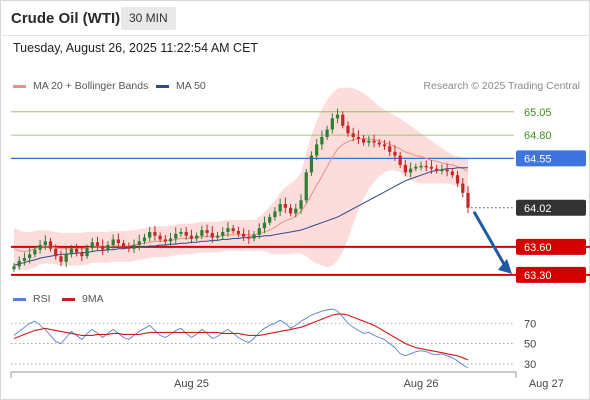 The image size is (590, 400). Describe the element at coordinates (191, 86) in the screenshot. I see `legend-label: MA 50` at that location.